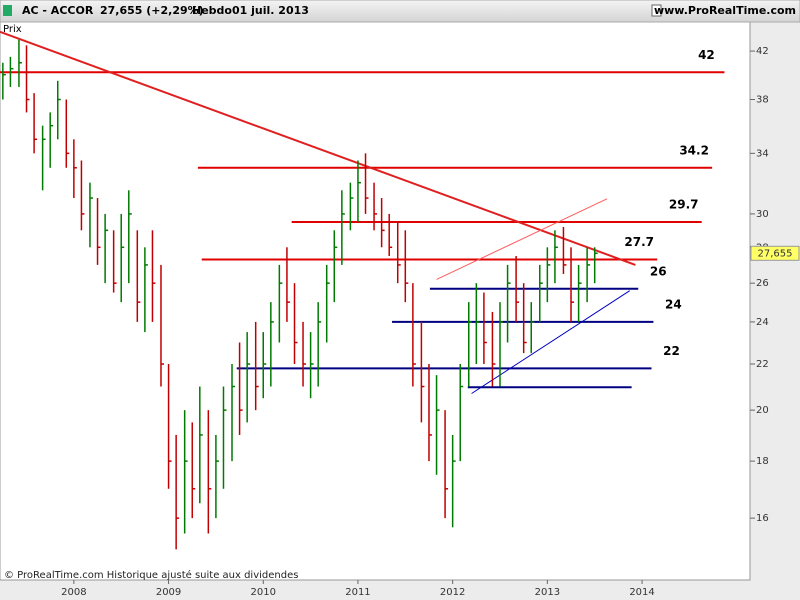 The height and width of the screenshot is (600, 800). I want to click on level-label: 22, so click(671, 351).